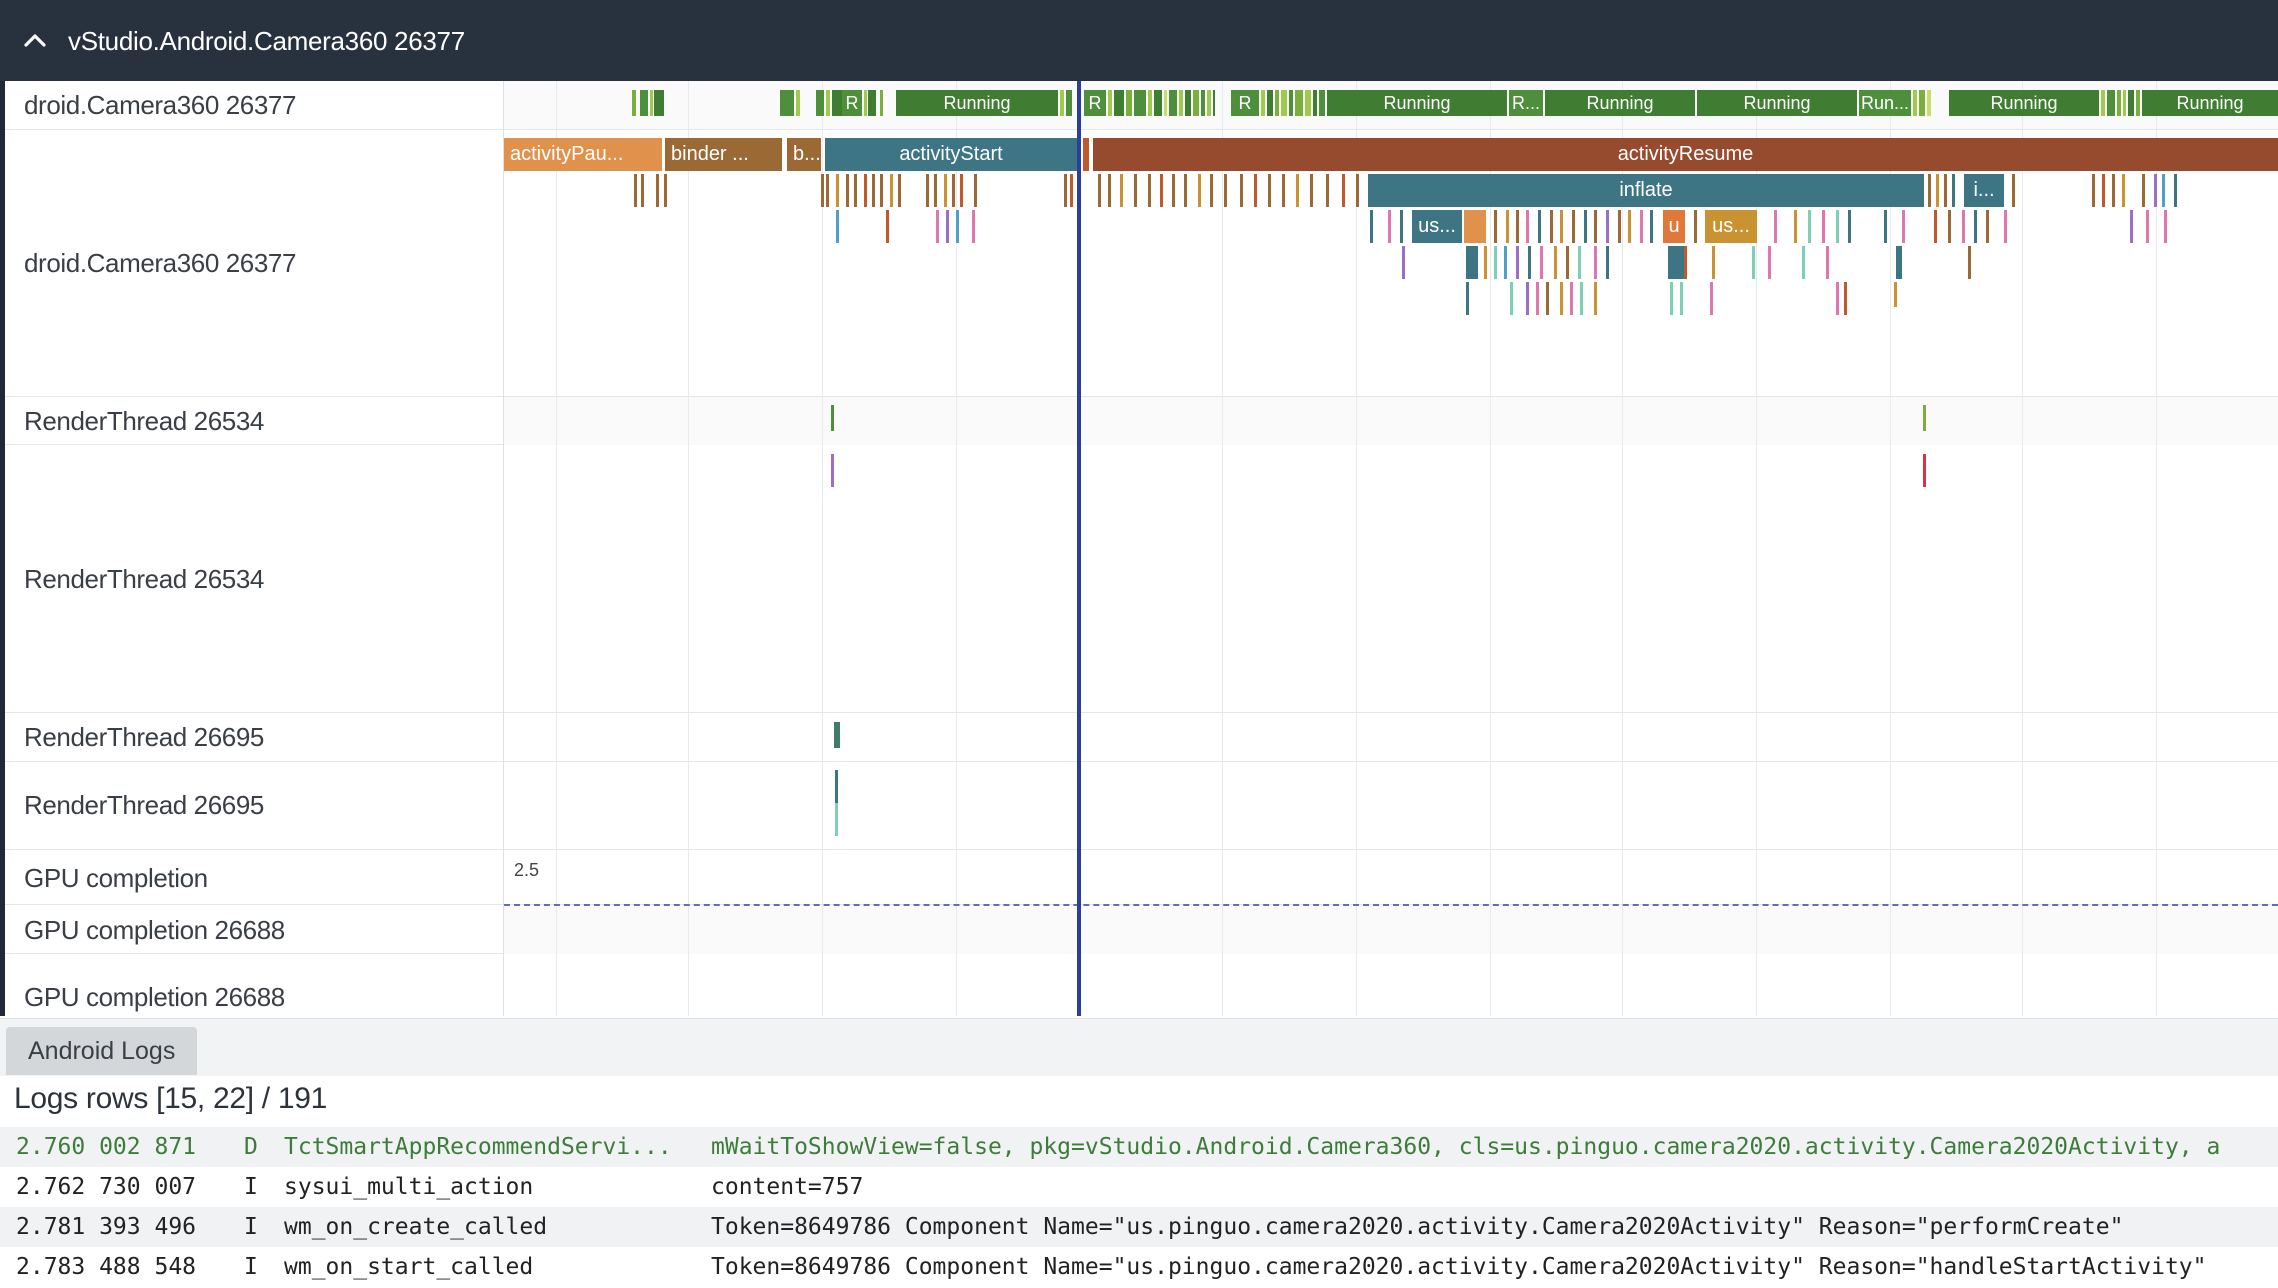 This screenshot has height=1288, width=2278. Describe the element at coordinates (1685, 154) in the screenshot. I see `slice-activity-resume: activityResume` at that location.